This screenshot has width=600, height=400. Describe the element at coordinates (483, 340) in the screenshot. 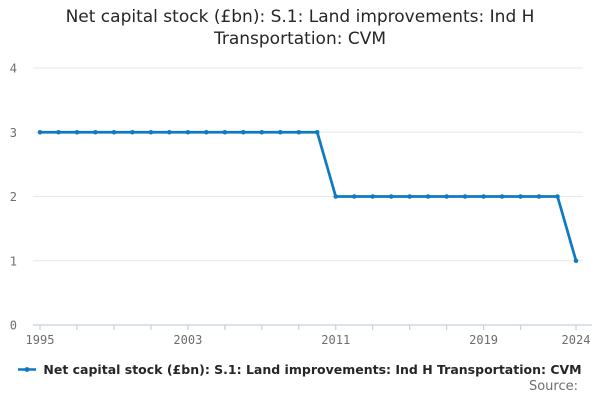

I see `x-axis-tick-label: 2019` at that location.